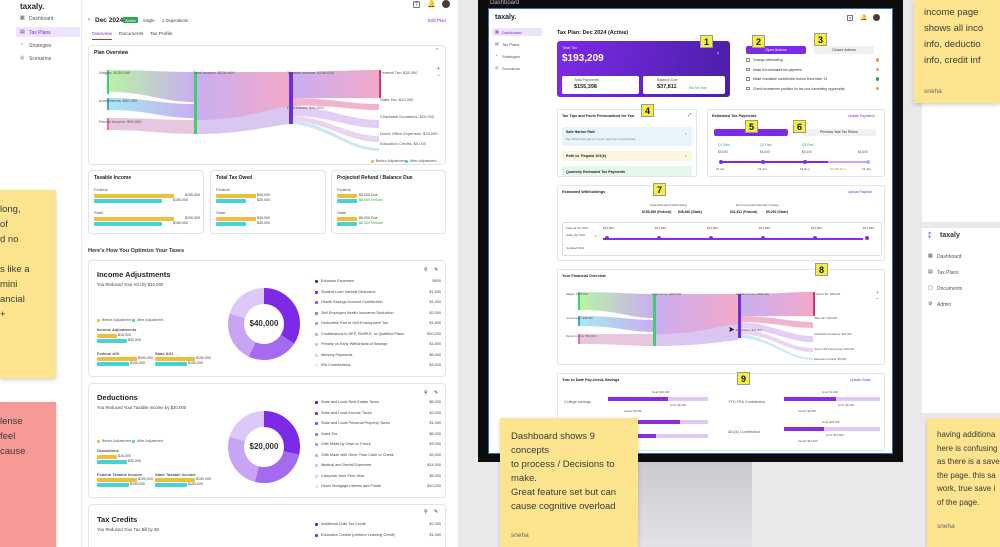 This screenshot has width=1000, height=547. I want to click on list-item: Carryover from Prior Year $5,000, so click(378, 479).